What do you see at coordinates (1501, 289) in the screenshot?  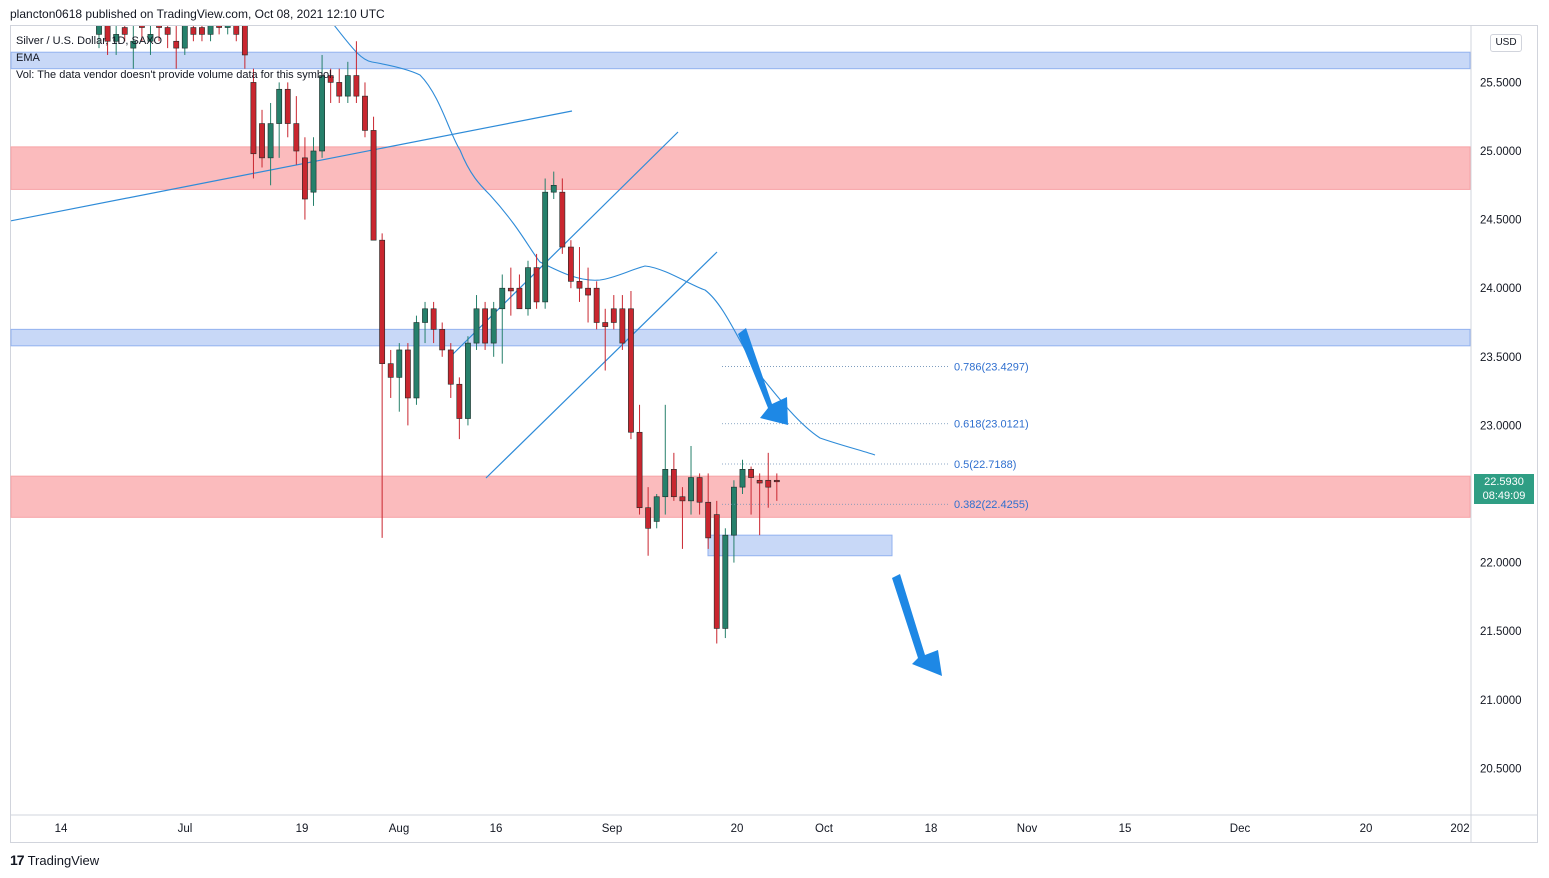 I see `price-tick-label: 24.0000` at bounding box center [1501, 289].